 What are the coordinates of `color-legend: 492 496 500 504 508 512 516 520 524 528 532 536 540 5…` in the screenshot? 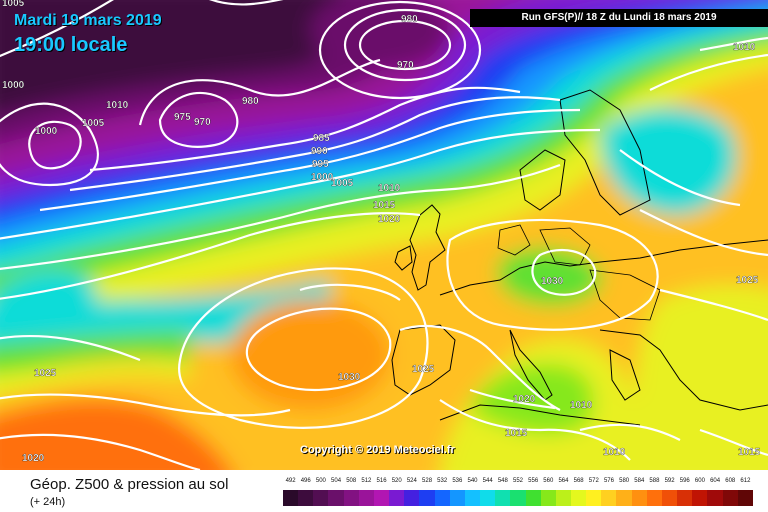 It's located at (518, 492).